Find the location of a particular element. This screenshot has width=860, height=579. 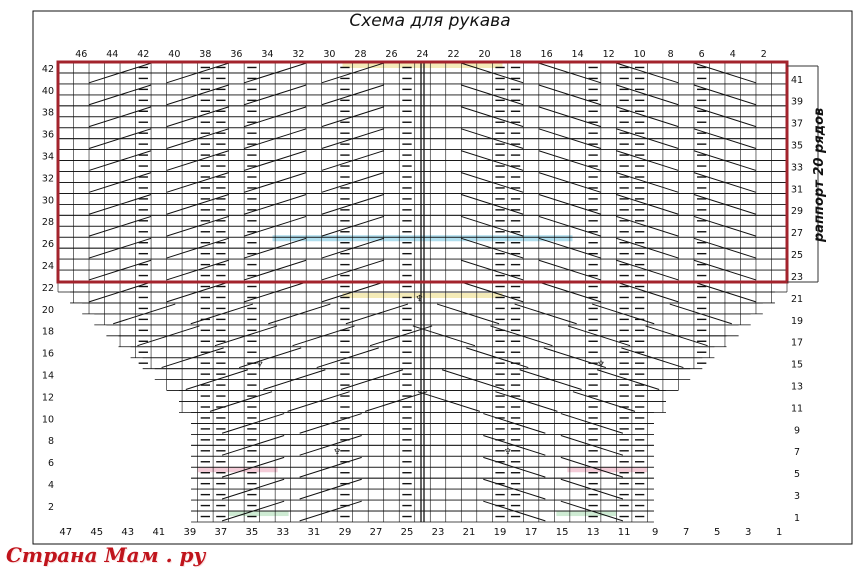

column-number-top: 6 is located at coordinates (702, 54).